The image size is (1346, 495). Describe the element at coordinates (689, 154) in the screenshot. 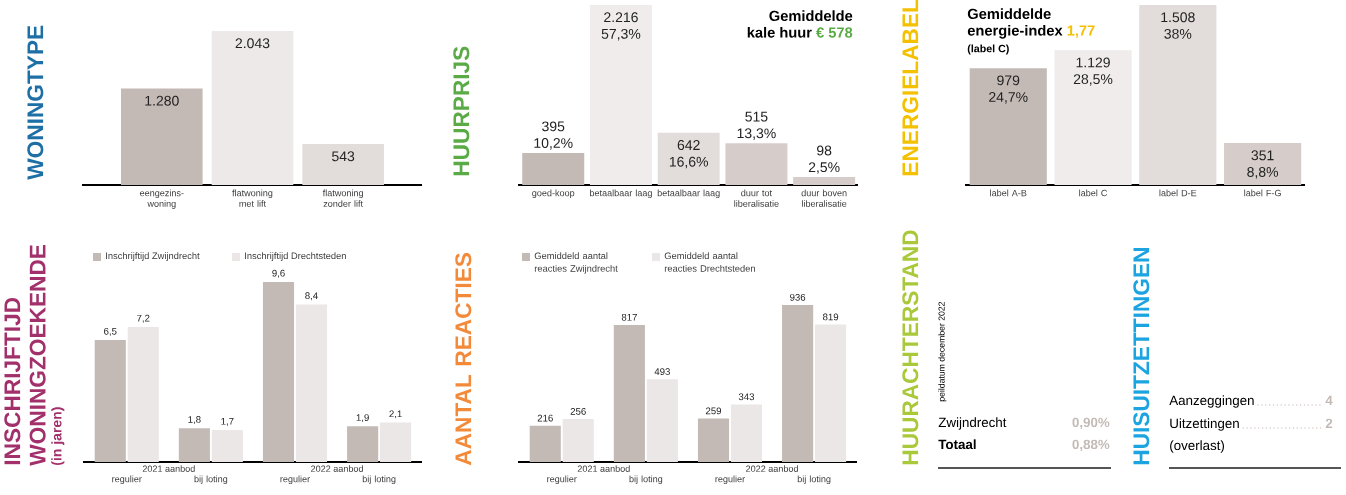

I see `data-label: 642 16,6%` at that location.